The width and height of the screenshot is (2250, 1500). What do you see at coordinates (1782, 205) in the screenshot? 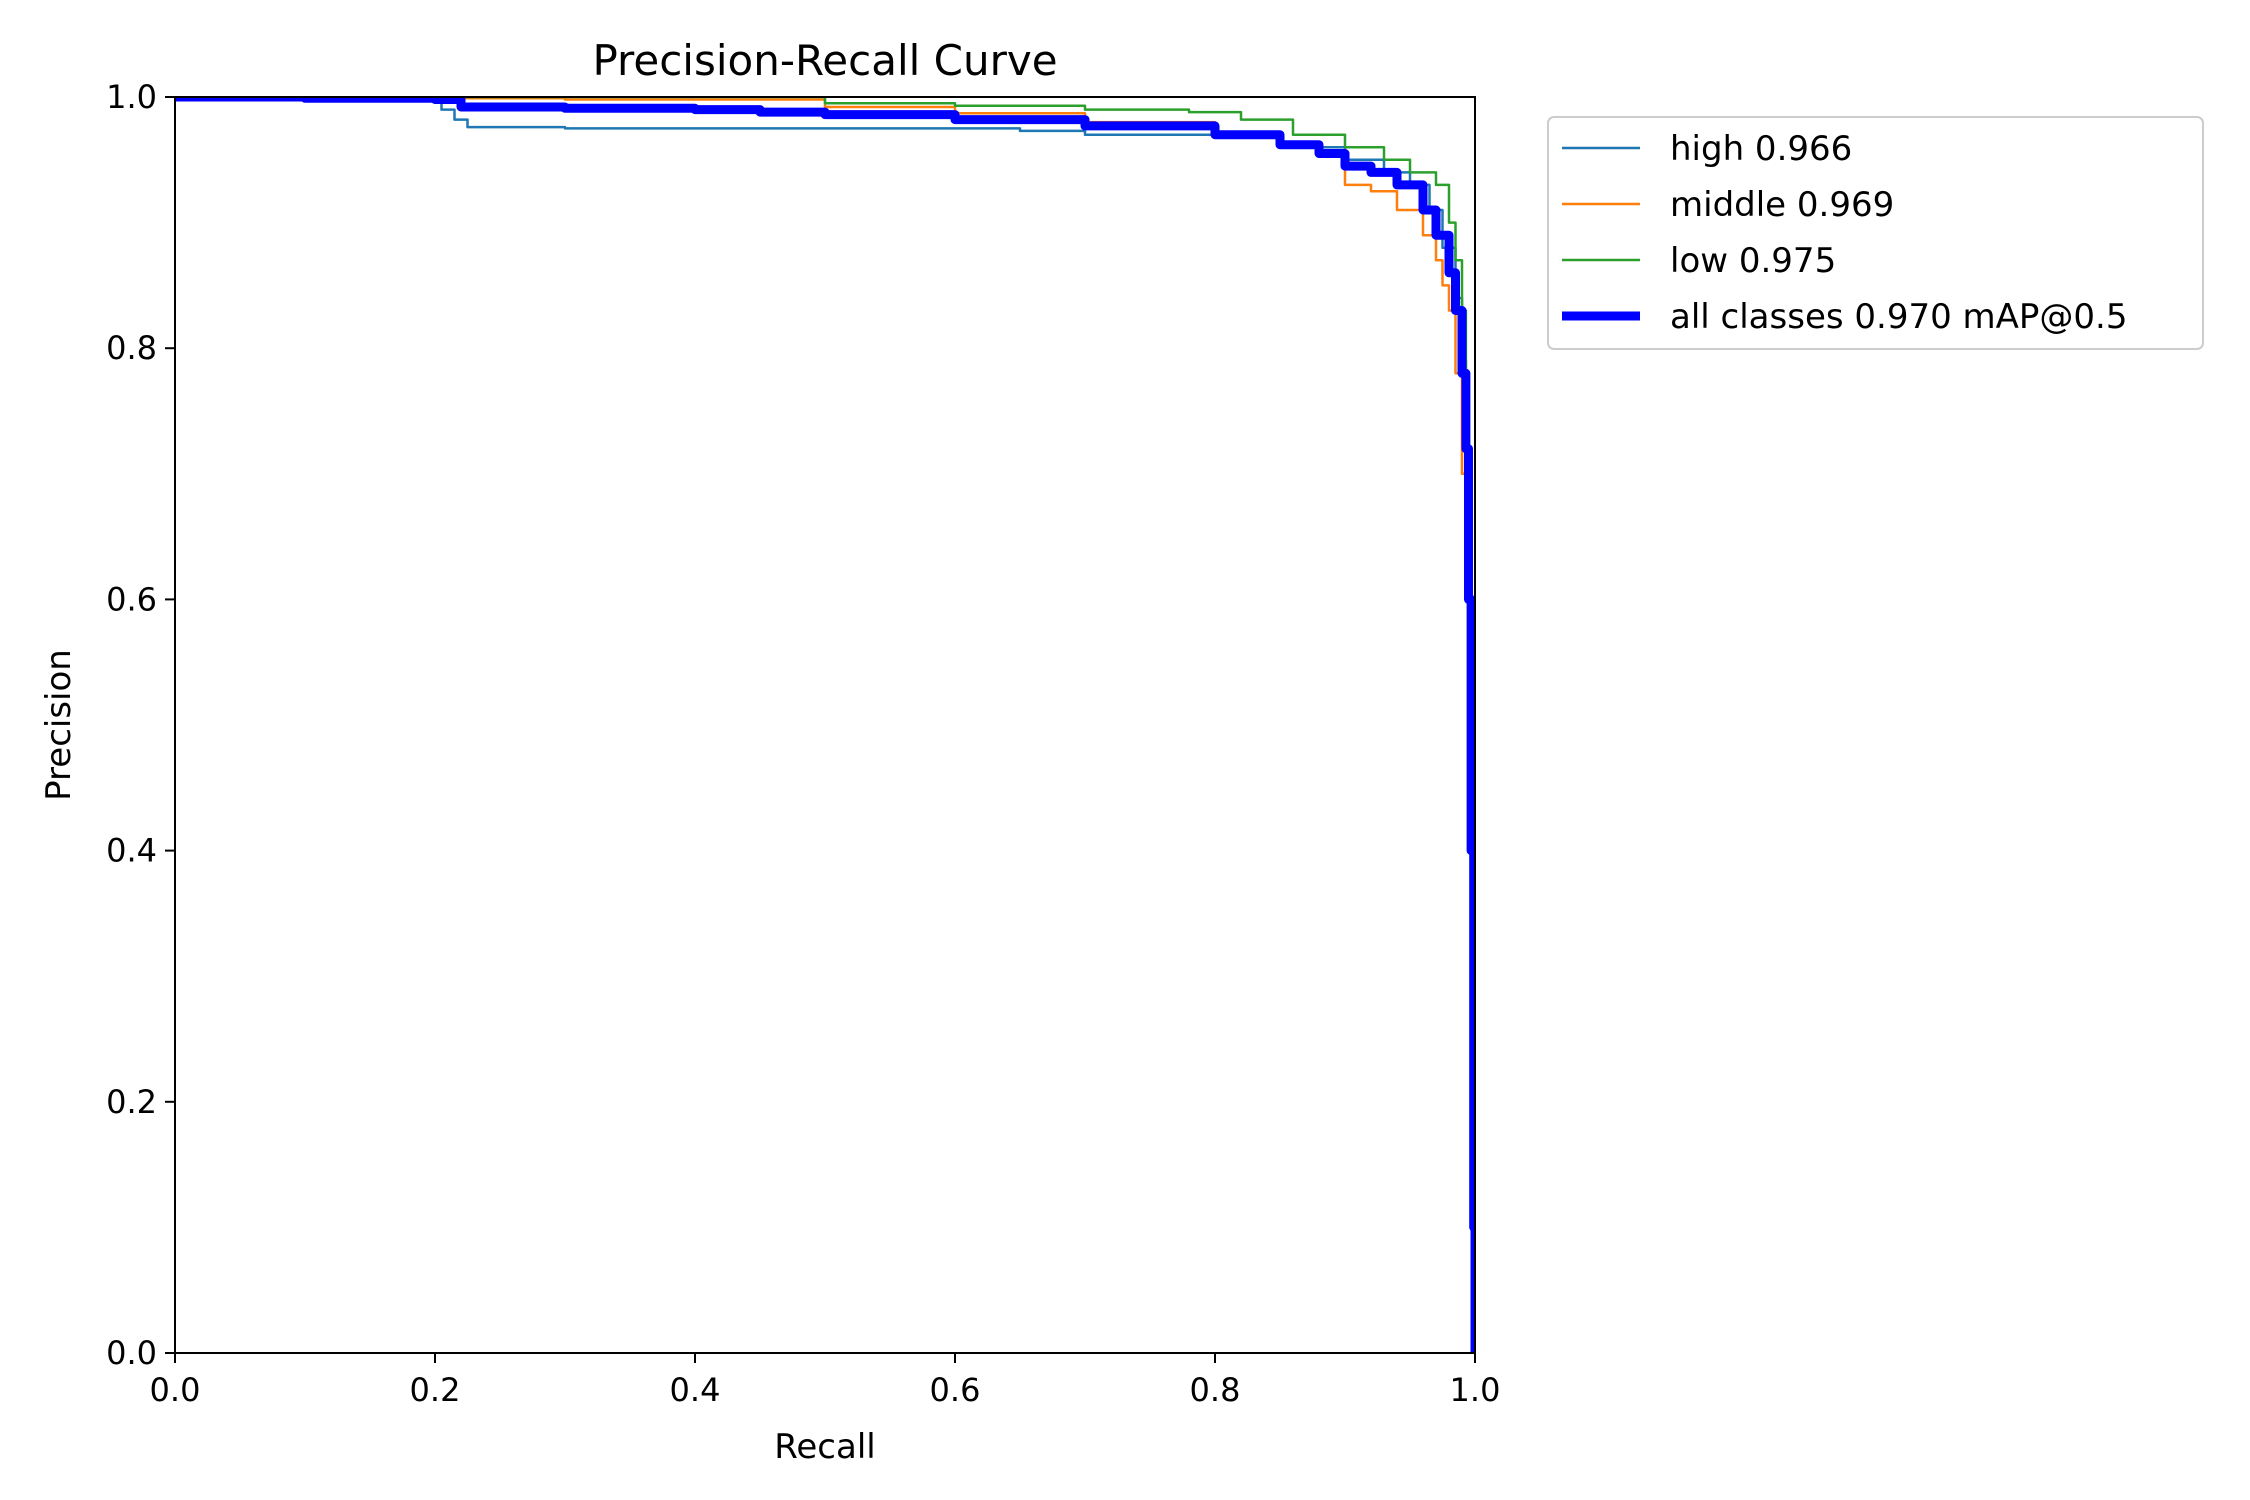
I see `legend-label: middle 0.969` at bounding box center [1782, 205].